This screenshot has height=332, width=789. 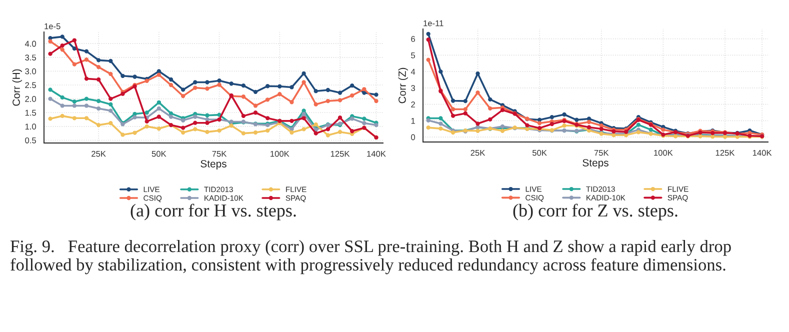 I want to click on y-tick-label: 1.5, so click(x=30, y=113).